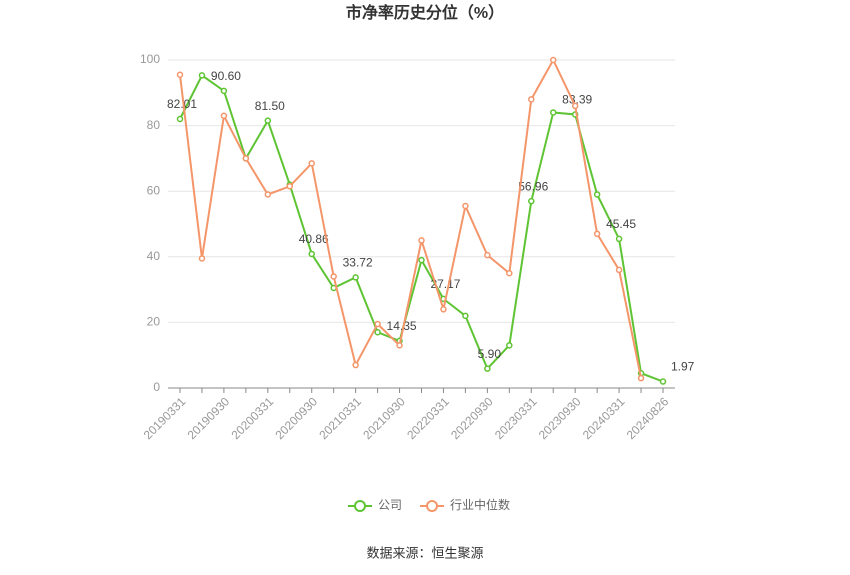 The height and width of the screenshot is (575, 850). Describe the element at coordinates (560, 418) in the screenshot. I see `x-tick-label: 20230930` at that location.